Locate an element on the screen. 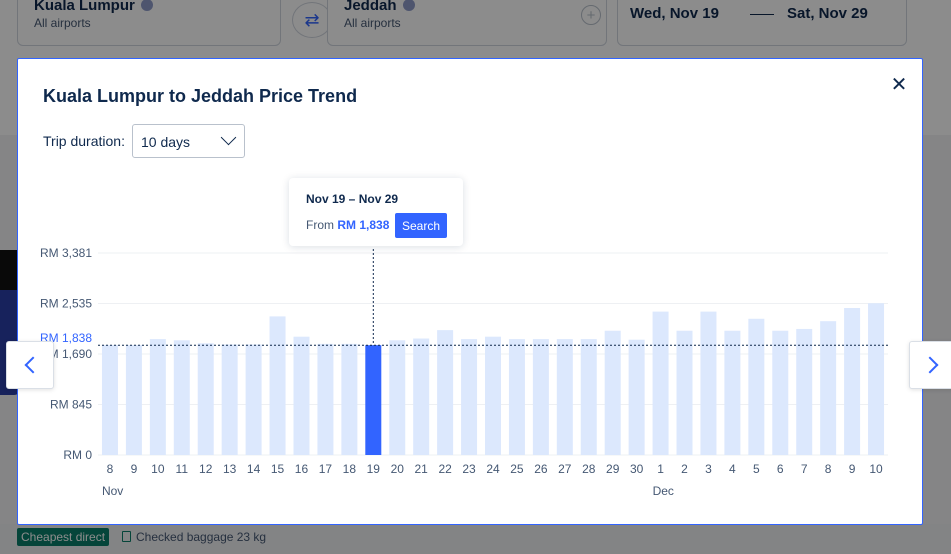  x-tick-label: 18 is located at coordinates (350, 469).